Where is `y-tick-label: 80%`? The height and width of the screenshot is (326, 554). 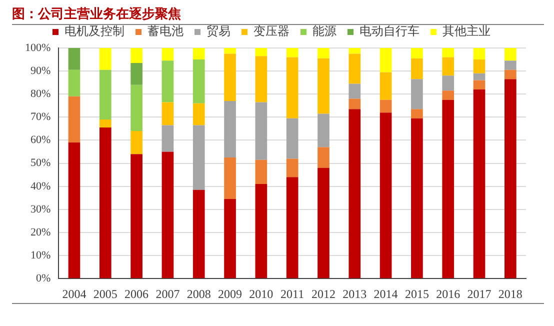 y-tick-label: 80% is located at coordinates (40, 94).